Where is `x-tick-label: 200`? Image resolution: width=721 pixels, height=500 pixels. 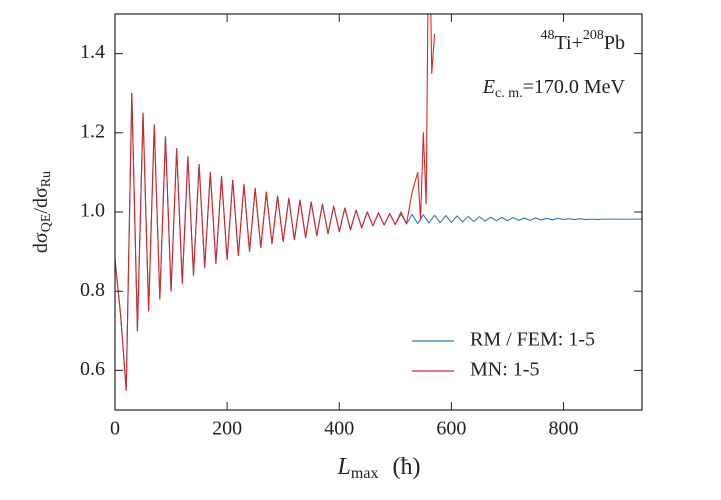 x-tick-label: 200 is located at coordinates (227, 429).